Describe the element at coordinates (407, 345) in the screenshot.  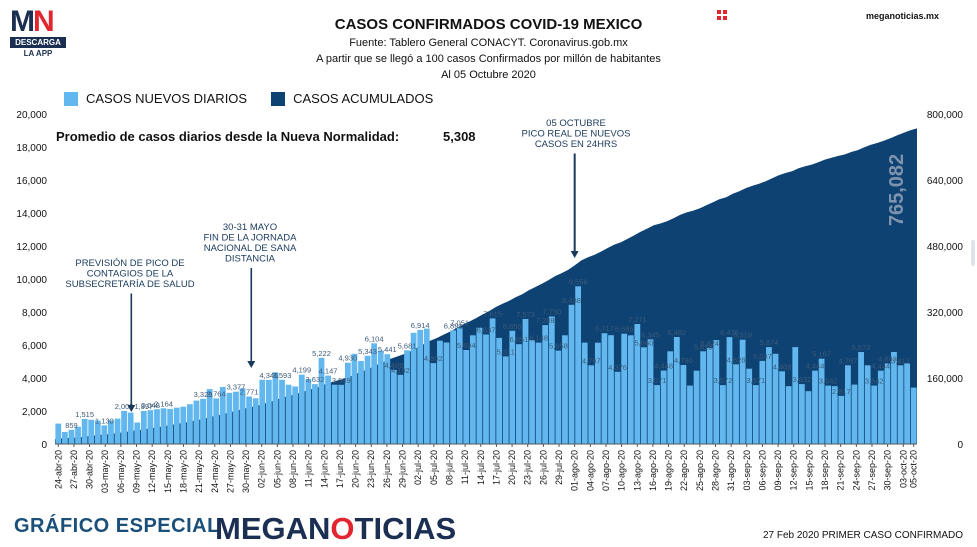
I see `daily-value-label: 5,681` at that location.